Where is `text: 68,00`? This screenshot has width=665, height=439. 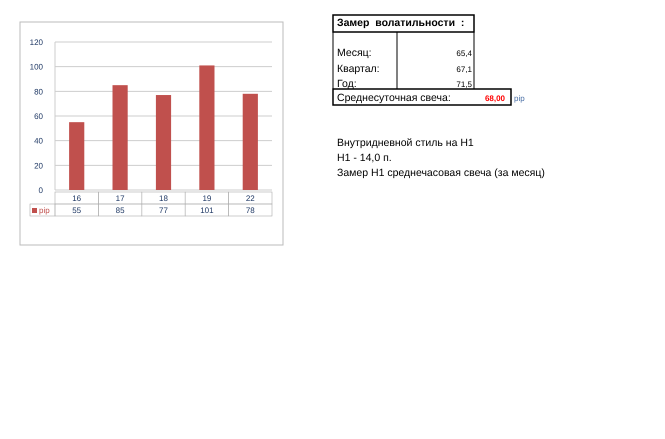
text: 68,00 is located at coordinates (495, 98).